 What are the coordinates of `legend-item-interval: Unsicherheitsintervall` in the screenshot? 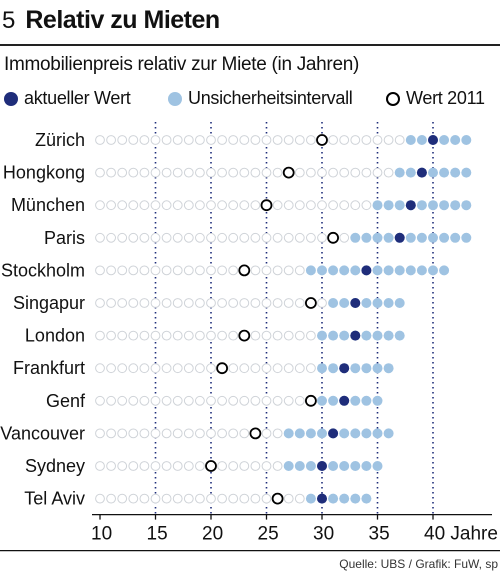 It's located at (260, 98).